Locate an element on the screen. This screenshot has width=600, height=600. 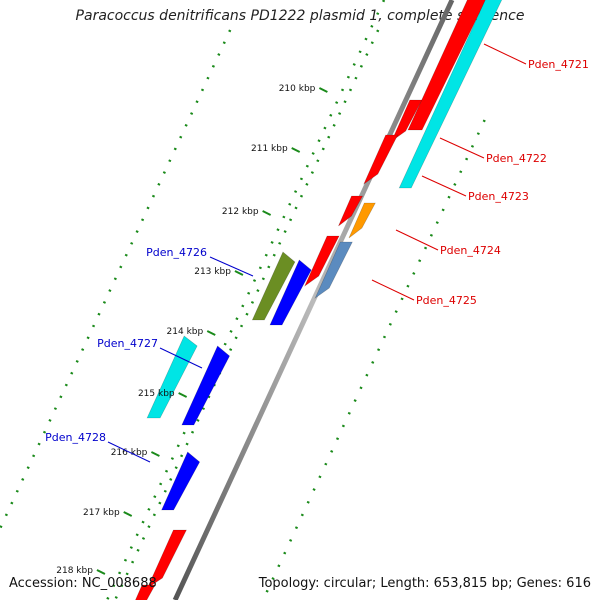
scale-tick-label: 212 kbp is located at coordinates (240, 212).